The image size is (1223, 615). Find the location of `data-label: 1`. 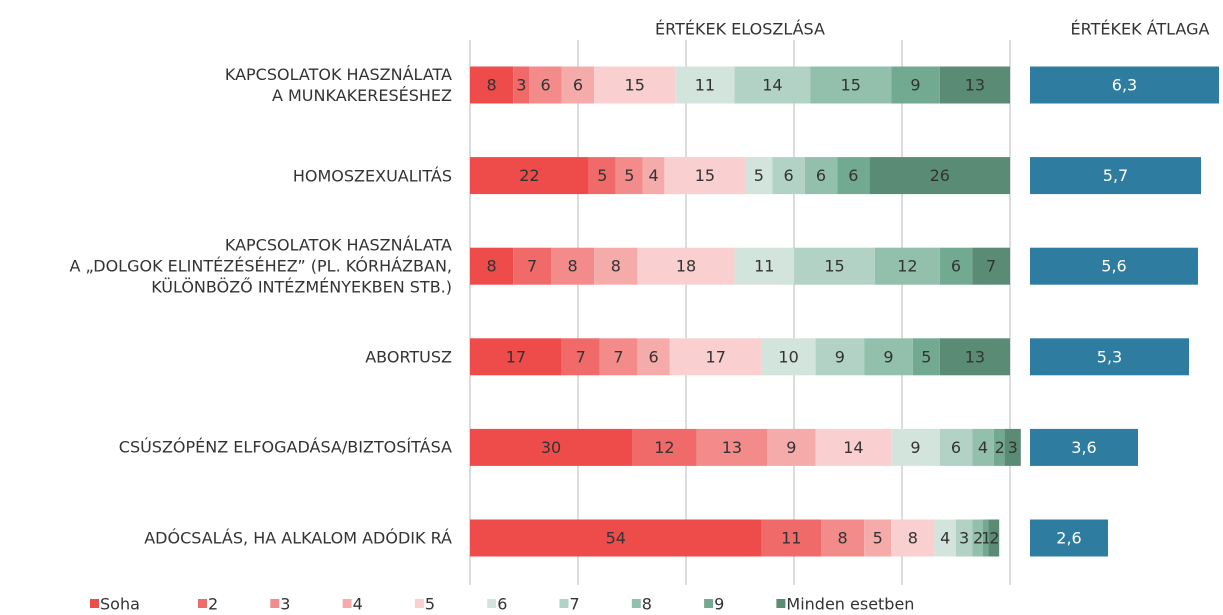

data-label: 1 is located at coordinates (985, 538).